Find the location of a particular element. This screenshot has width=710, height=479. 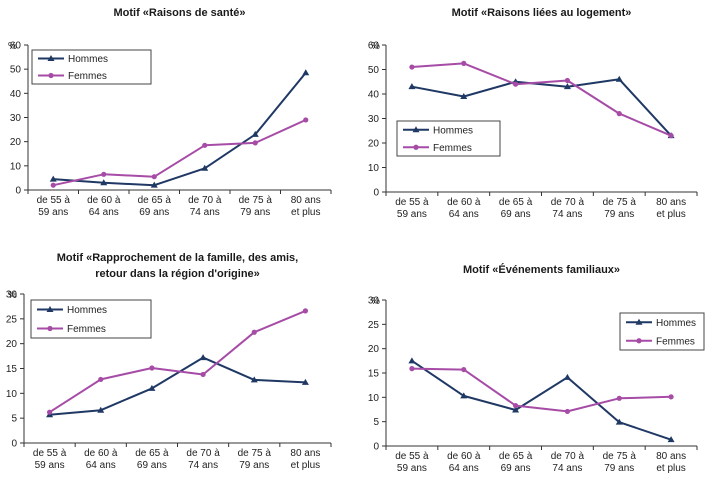

y-tick-label: 40 is located at coordinates (16, 94).